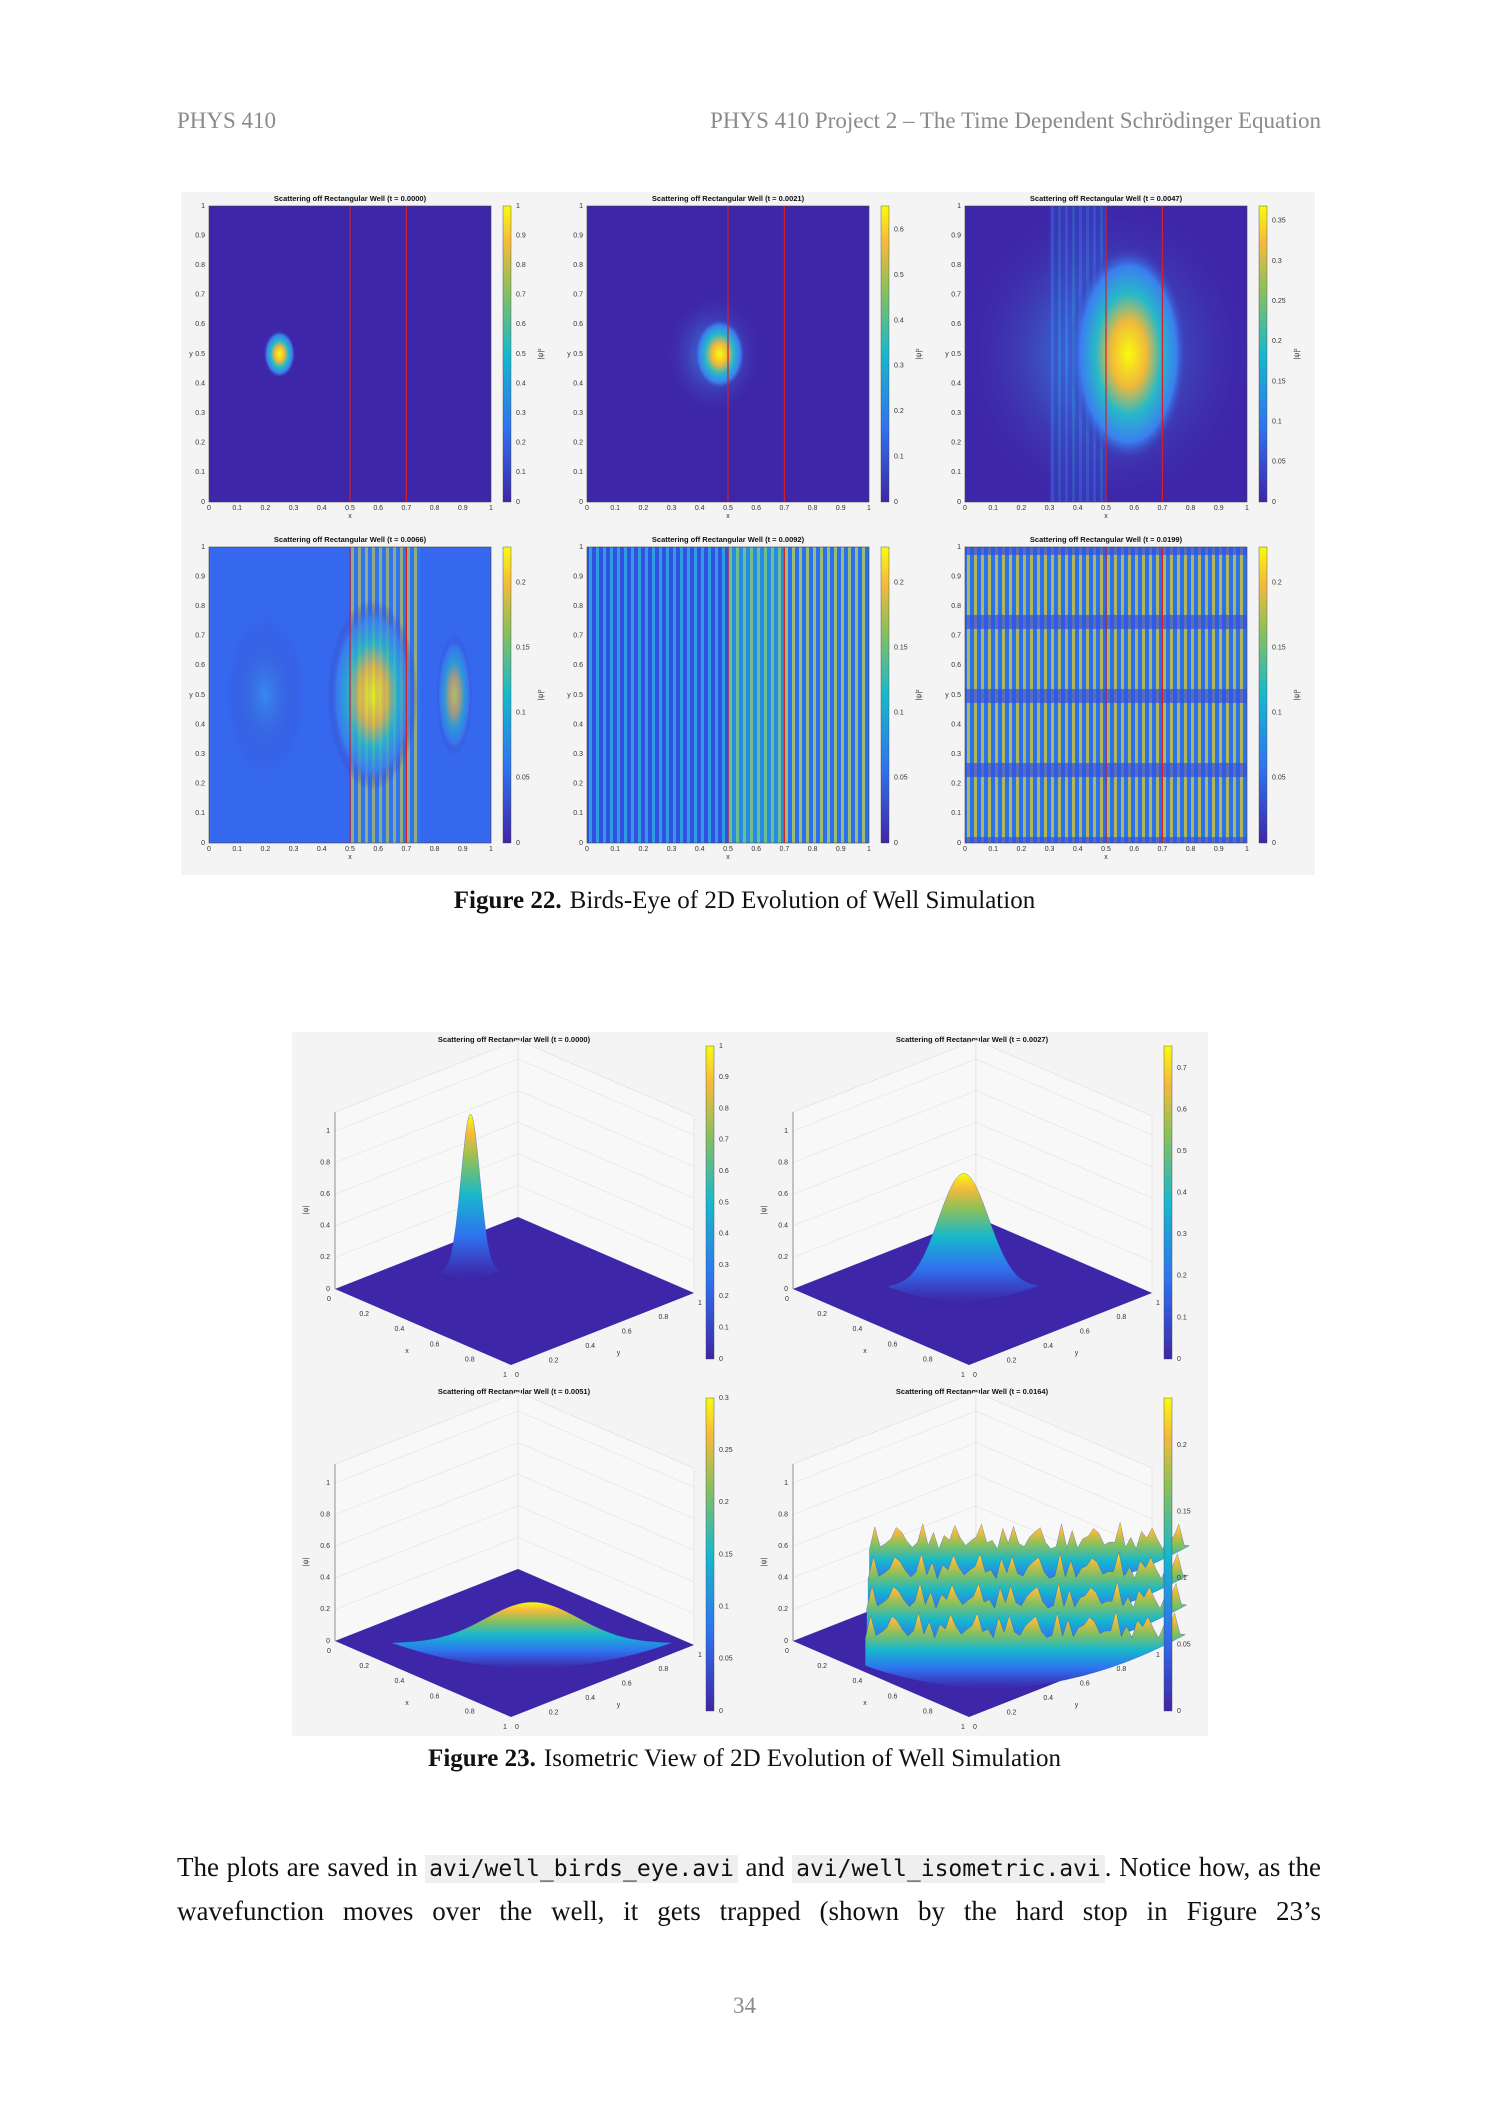 The height and width of the screenshot is (2105, 1489). I want to click on x-tick-label: 0.6, so click(378, 849).